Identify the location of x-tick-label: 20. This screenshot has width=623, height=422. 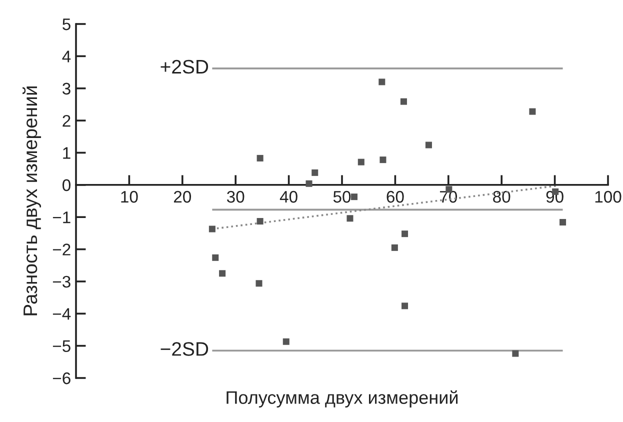
(183, 196).